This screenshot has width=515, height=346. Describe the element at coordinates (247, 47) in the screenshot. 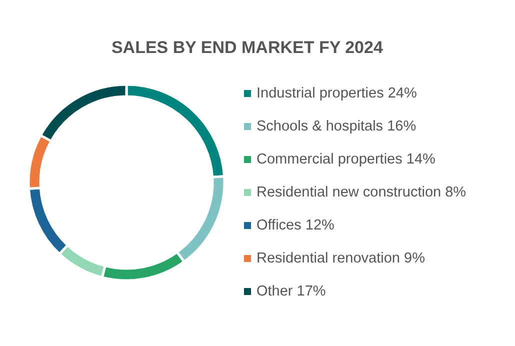

I see `chart-title: SALES BY END MARKET FY 2024` at that location.